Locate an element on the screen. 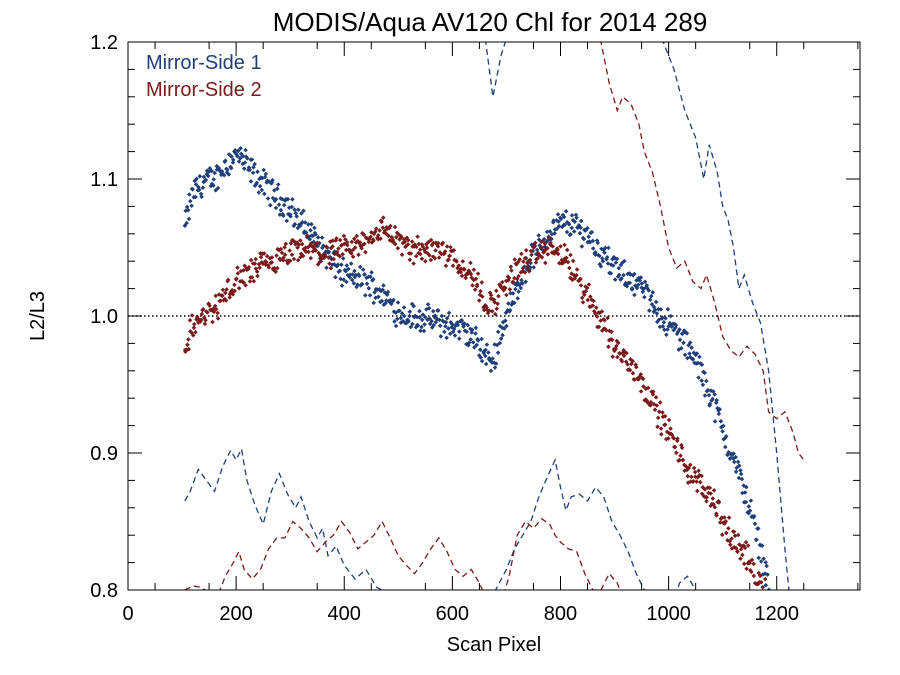 The height and width of the screenshot is (675, 900). y-tick-label: 1.1 is located at coordinates (104, 180).